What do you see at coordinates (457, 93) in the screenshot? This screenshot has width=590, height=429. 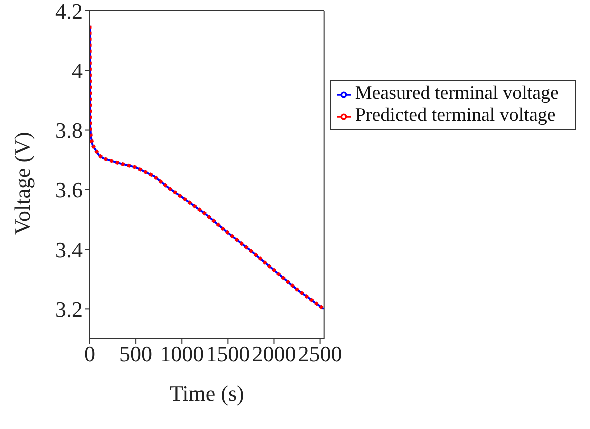 I see `legend-label: Measured terminal voltage` at bounding box center [457, 93].